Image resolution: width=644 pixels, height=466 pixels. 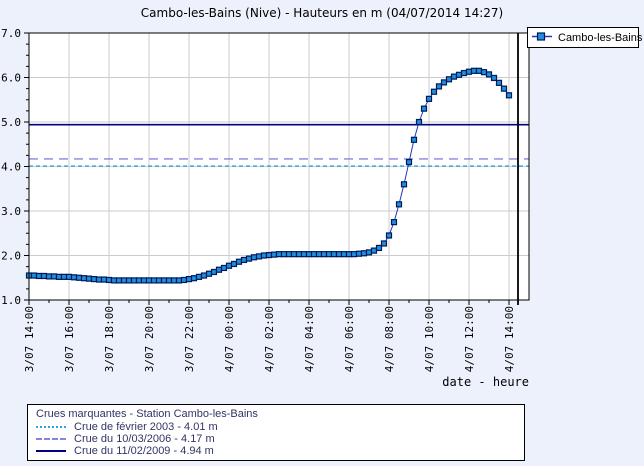 What do you see at coordinates (51, 439) in the screenshot?
I see `dashed-line-swatch-icon` at bounding box center [51, 439].